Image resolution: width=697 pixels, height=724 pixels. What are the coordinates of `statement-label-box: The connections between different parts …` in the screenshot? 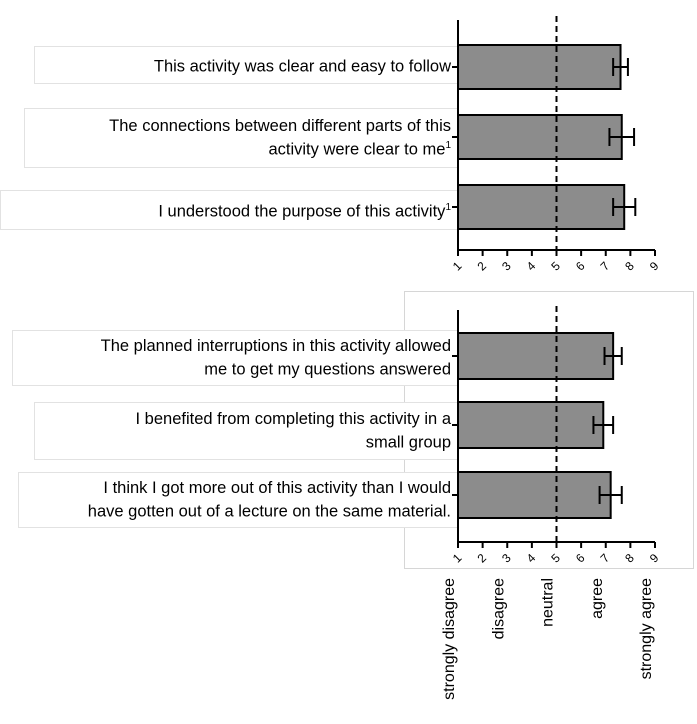 It's located at (240, 138).